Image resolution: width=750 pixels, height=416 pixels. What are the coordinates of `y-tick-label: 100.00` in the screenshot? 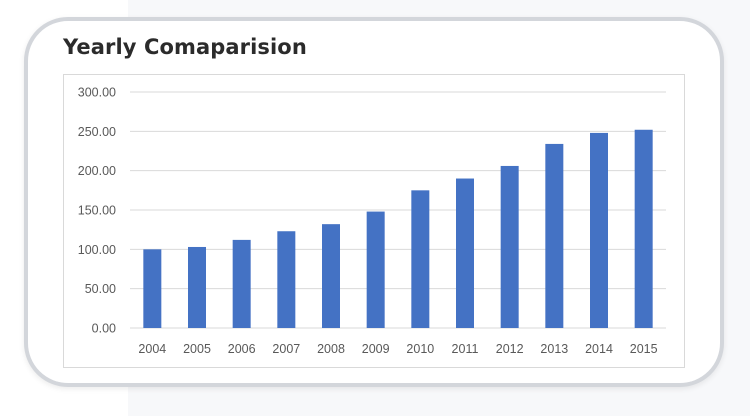 It's located at (97, 250).